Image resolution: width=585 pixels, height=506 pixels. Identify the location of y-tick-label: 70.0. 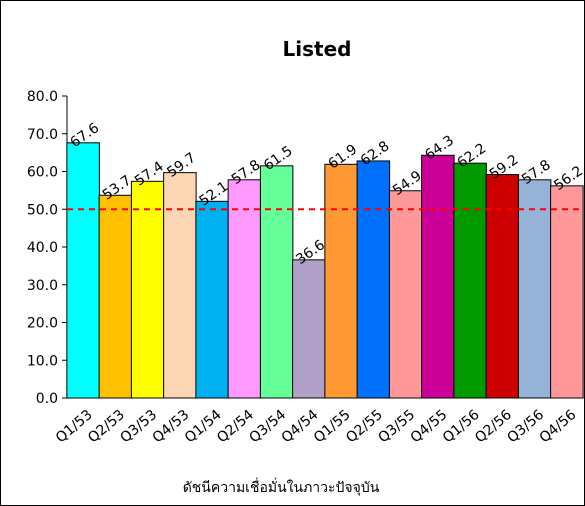
(42, 135).